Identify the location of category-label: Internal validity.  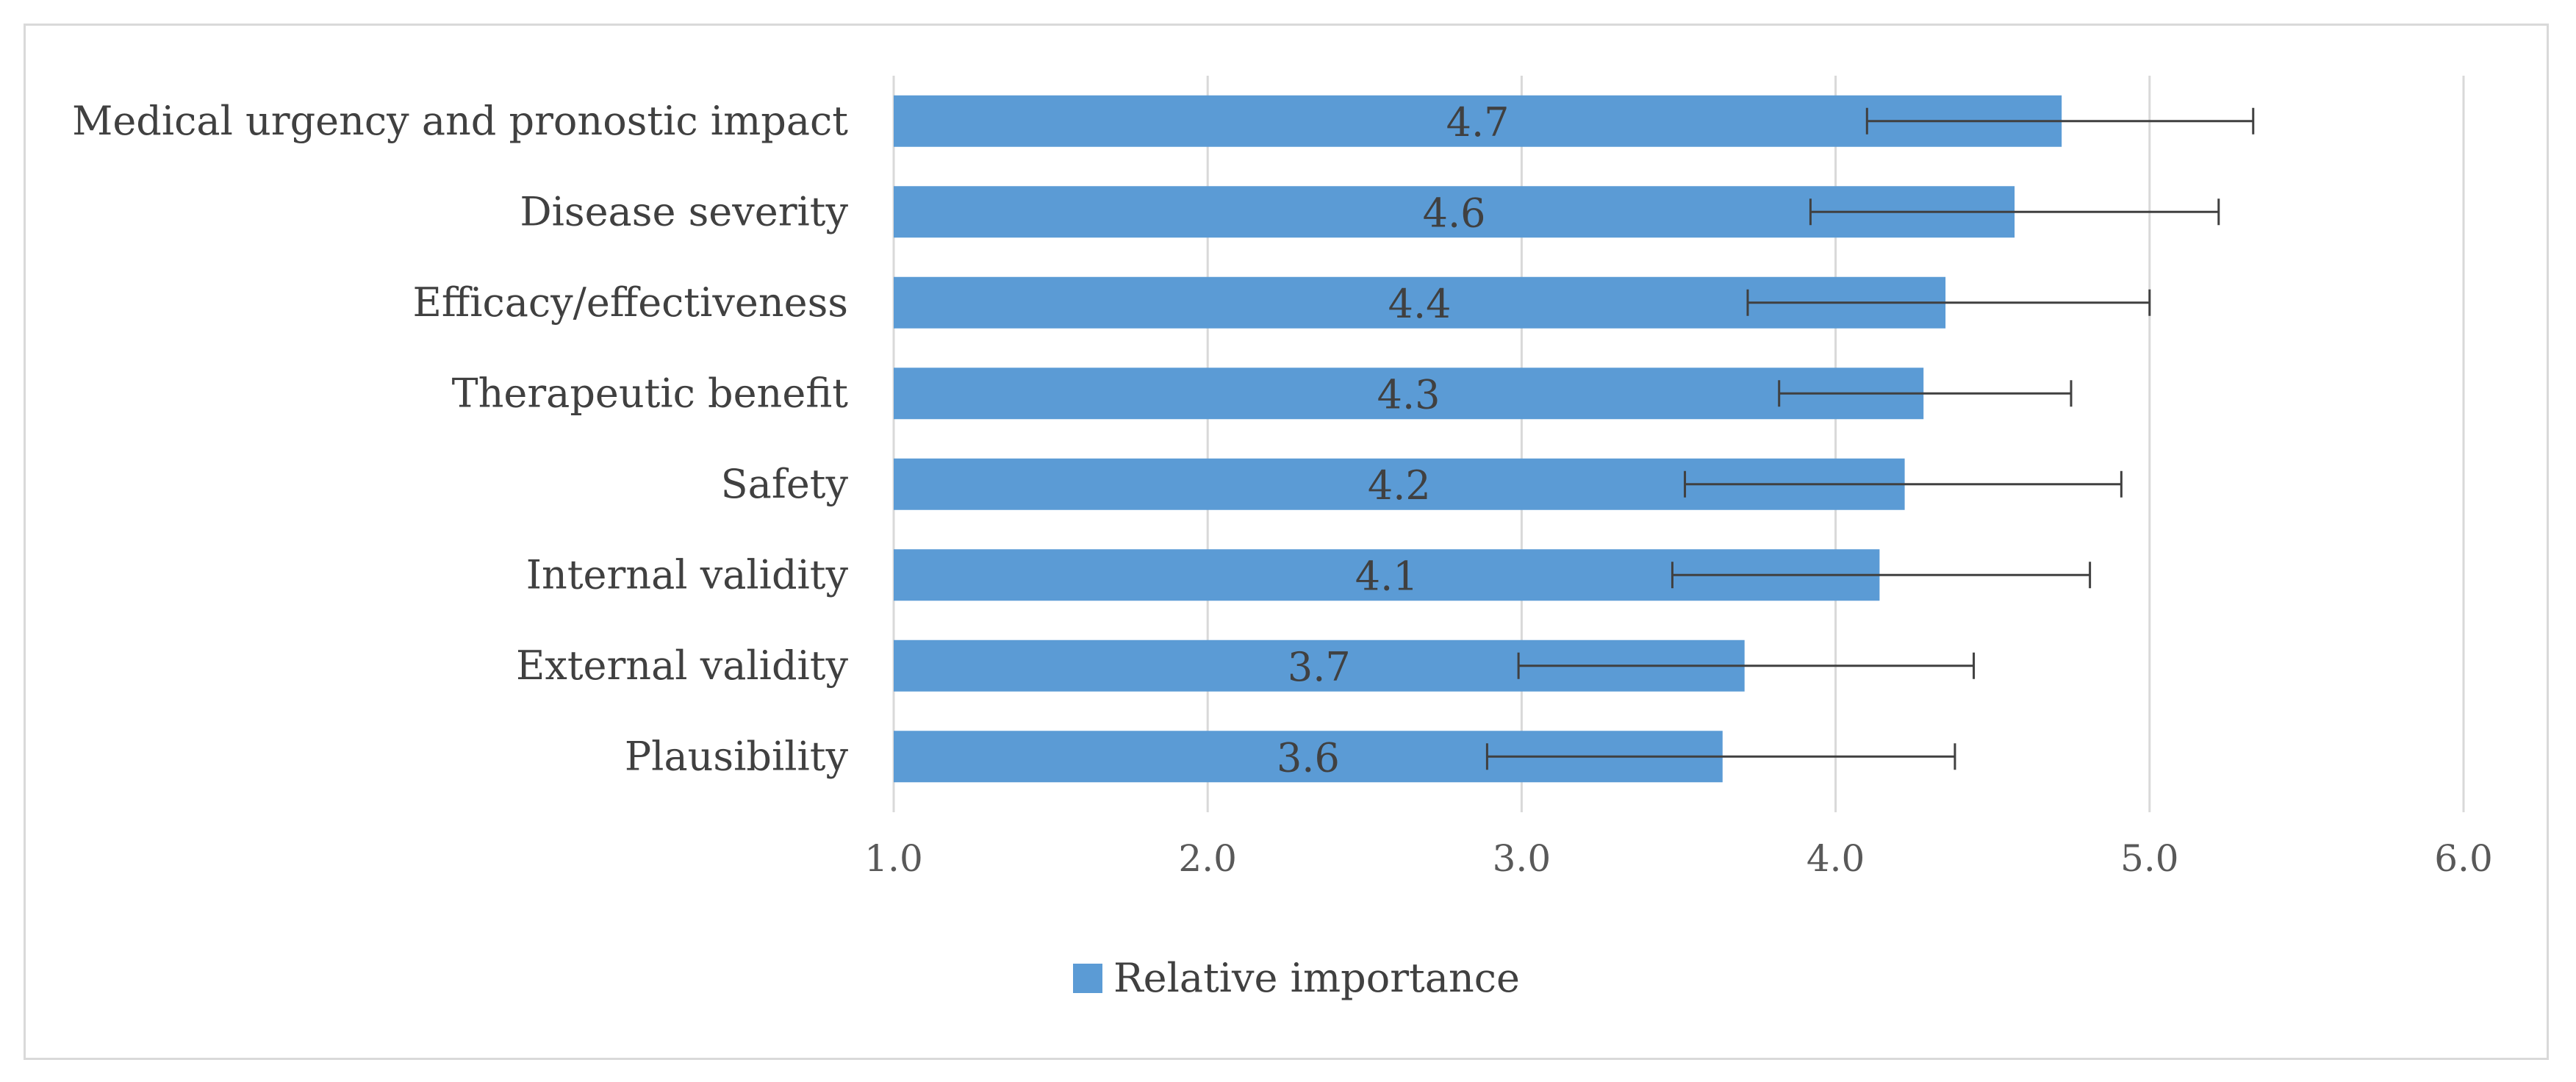
(687, 574).